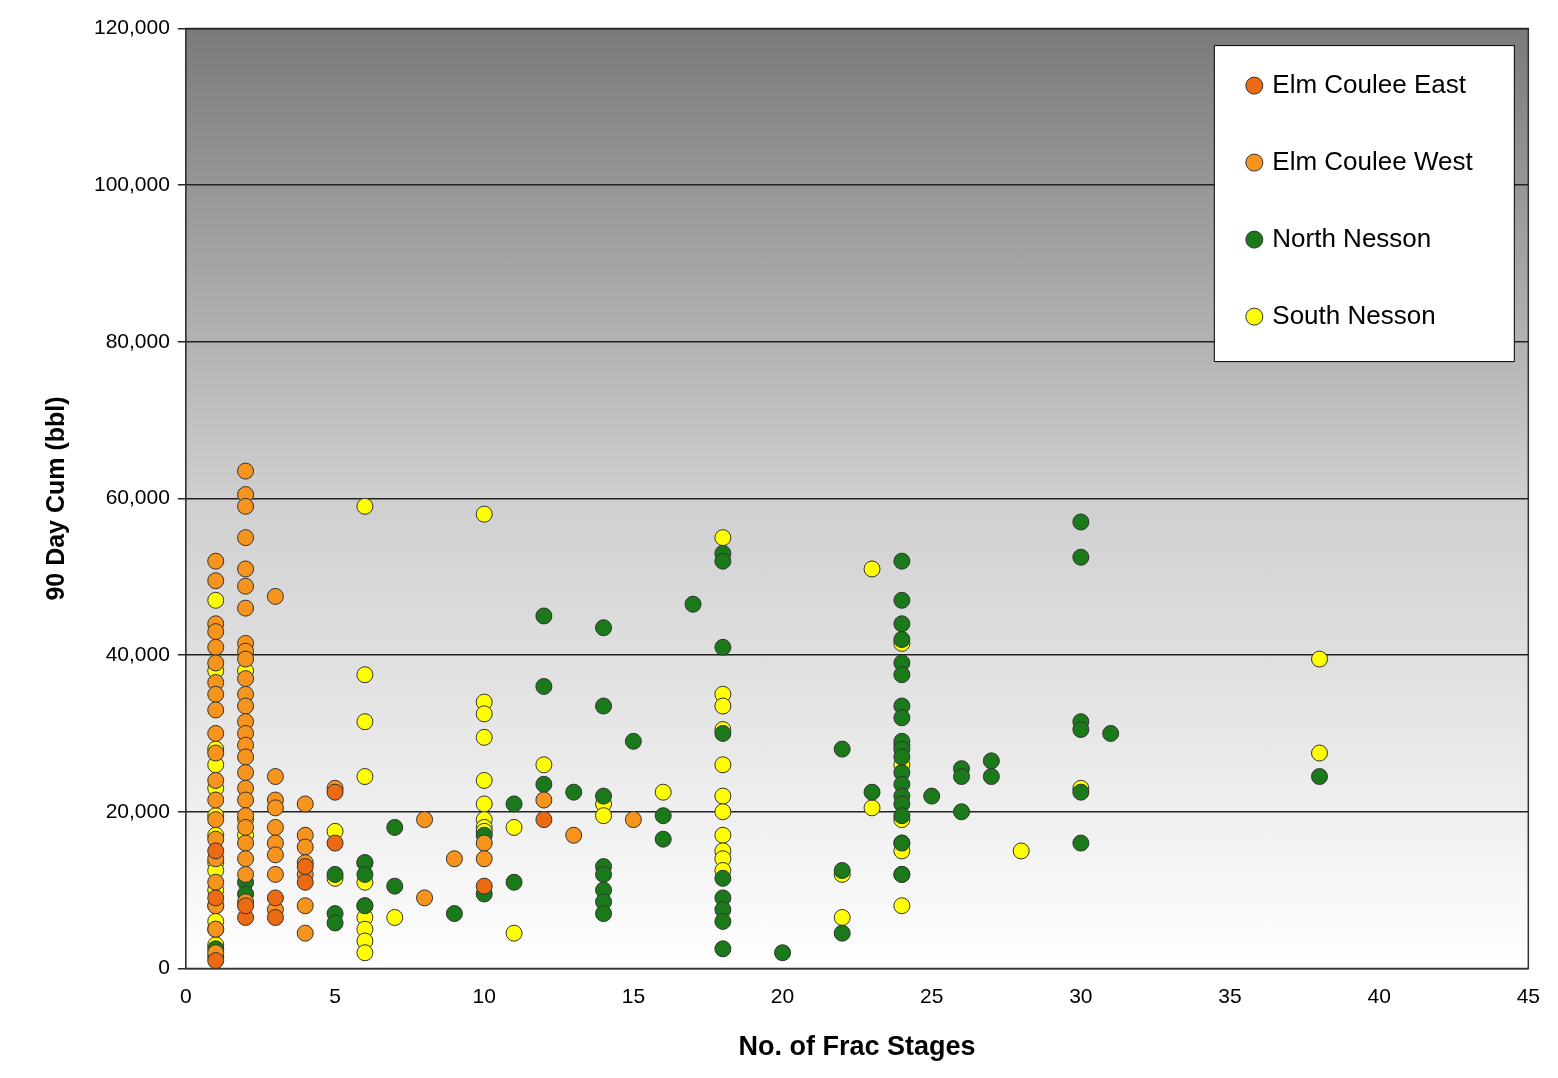 The height and width of the screenshot is (1078, 1558). What do you see at coordinates (137, 340) in the screenshot?
I see `y-tick-label: 80,000` at bounding box center [137, 340].